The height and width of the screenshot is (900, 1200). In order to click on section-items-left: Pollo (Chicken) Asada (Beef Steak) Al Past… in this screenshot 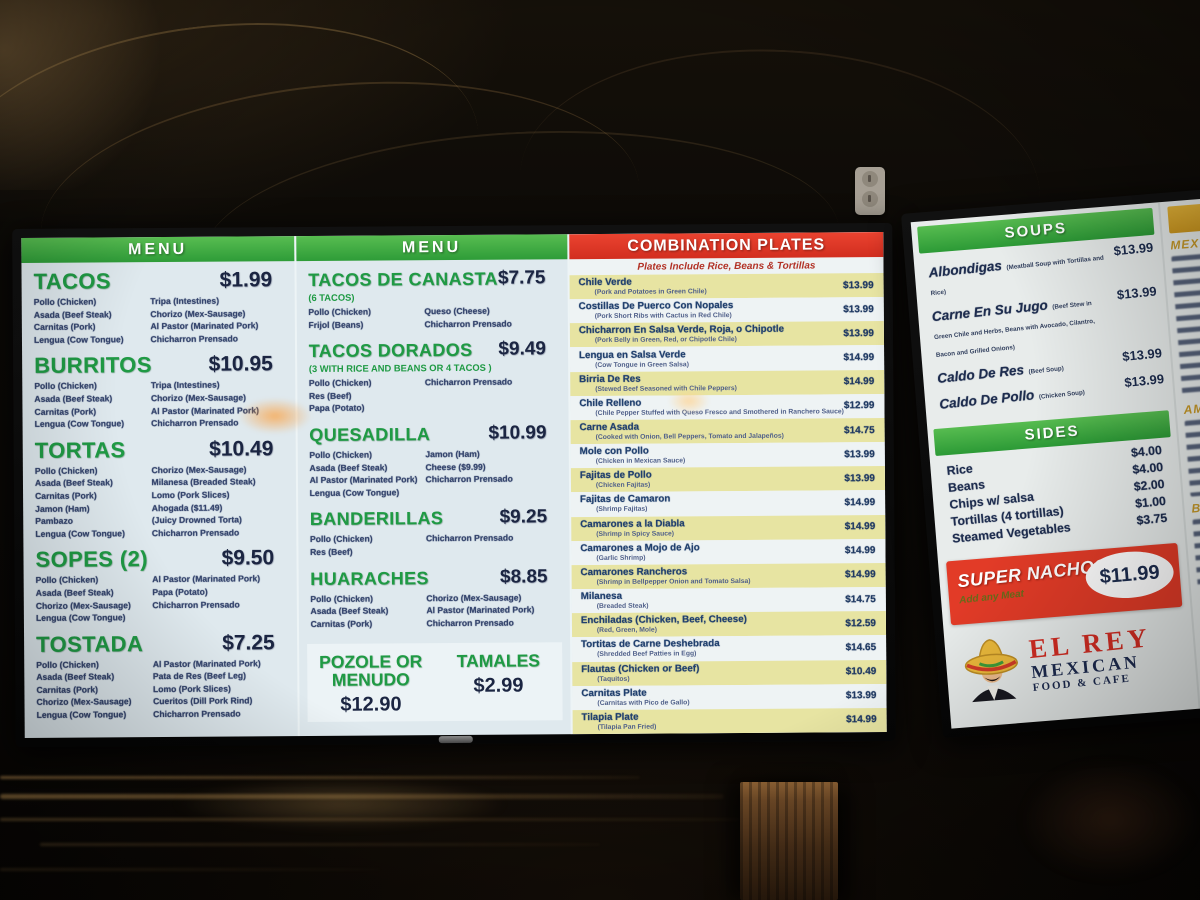, I will do `click(367, 473)`.